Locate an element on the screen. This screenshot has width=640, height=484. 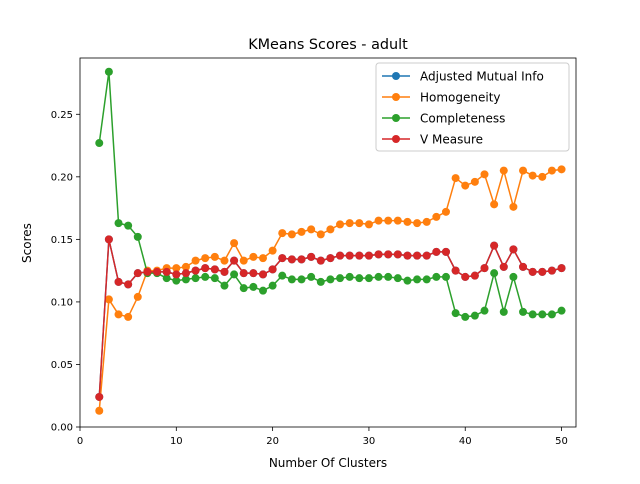
x-tick-label: 0 is located at coordinates (80, 441).